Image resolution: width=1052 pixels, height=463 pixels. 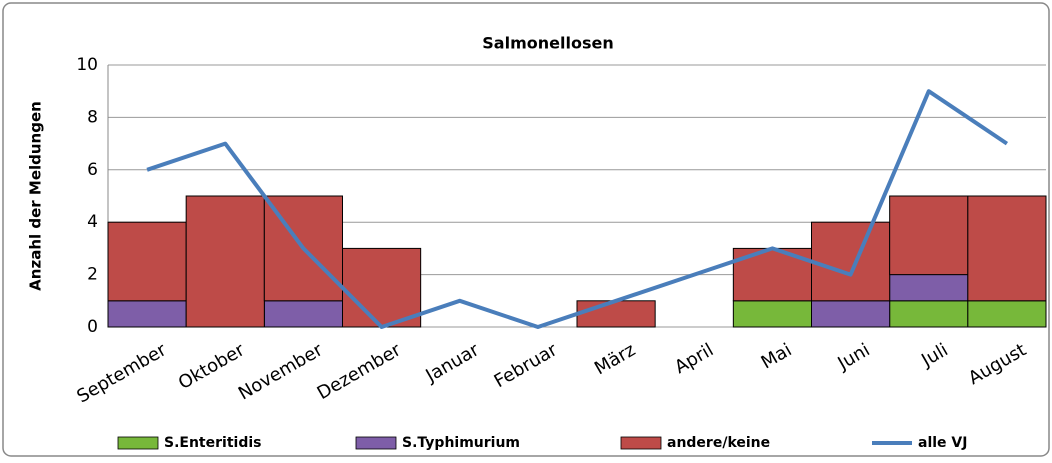 What do you see at coordinates (92, 275) in the screenshot?
I see `y-tick-label: 2` at bounding box center [92, 275].